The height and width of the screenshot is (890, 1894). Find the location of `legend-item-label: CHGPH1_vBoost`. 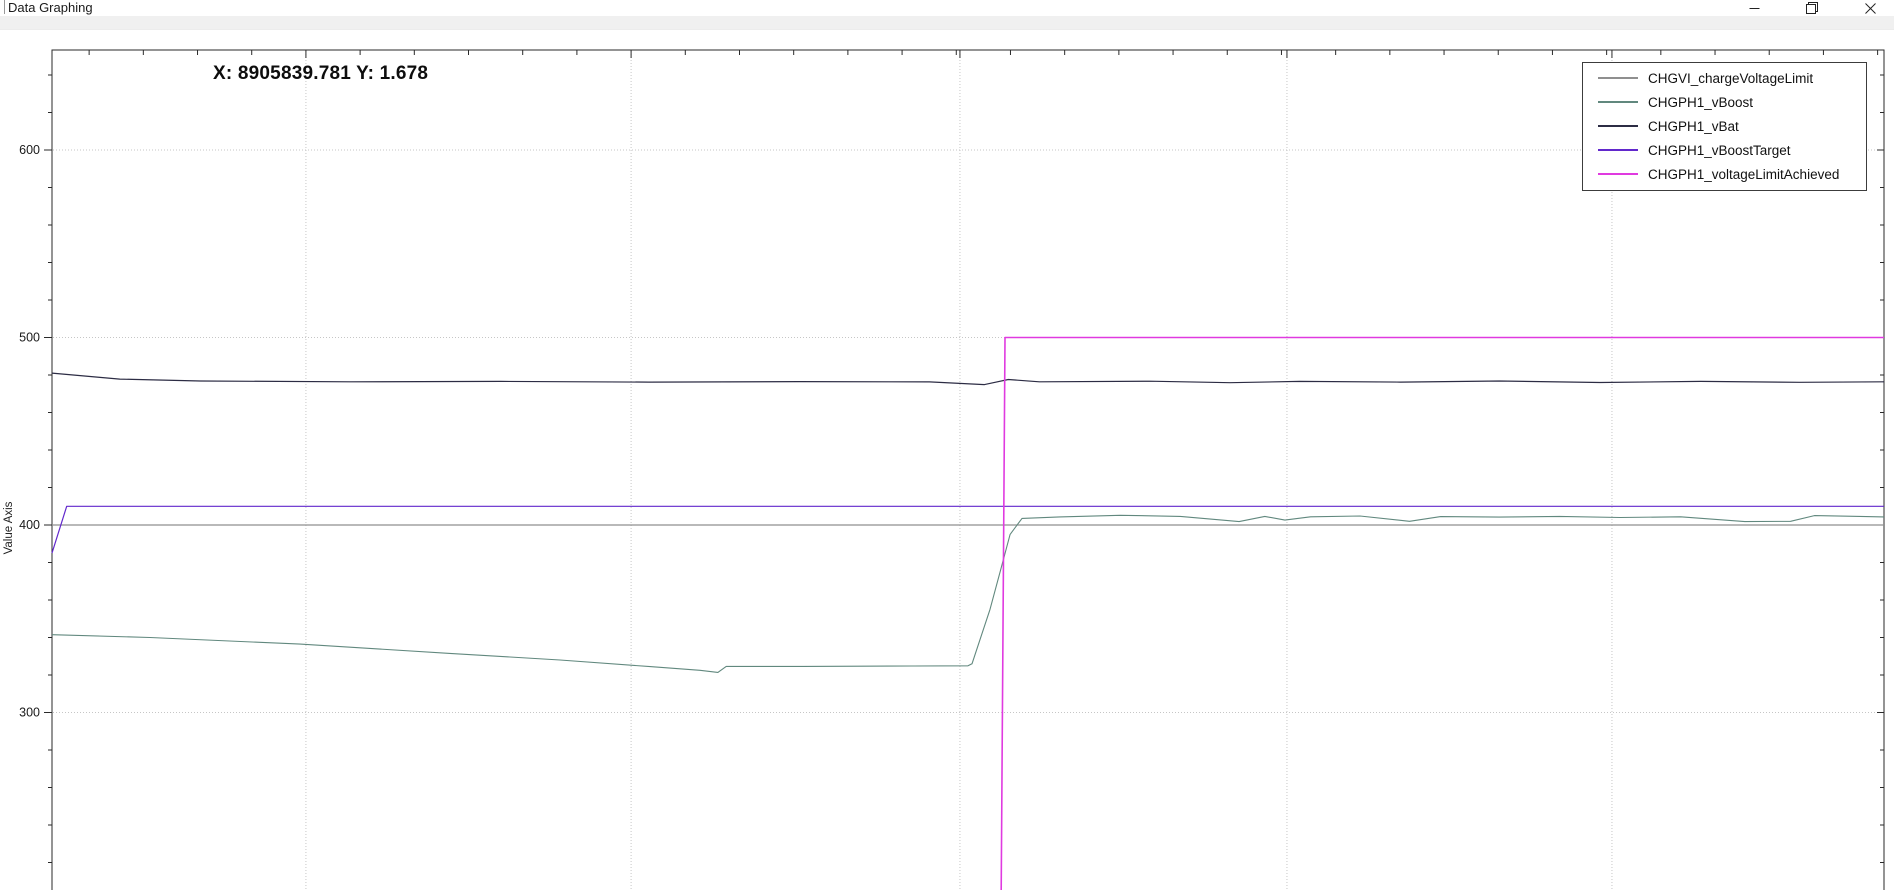

legend-item-label: CHGPH1_vBoost is located at coordinates (1701, 102).